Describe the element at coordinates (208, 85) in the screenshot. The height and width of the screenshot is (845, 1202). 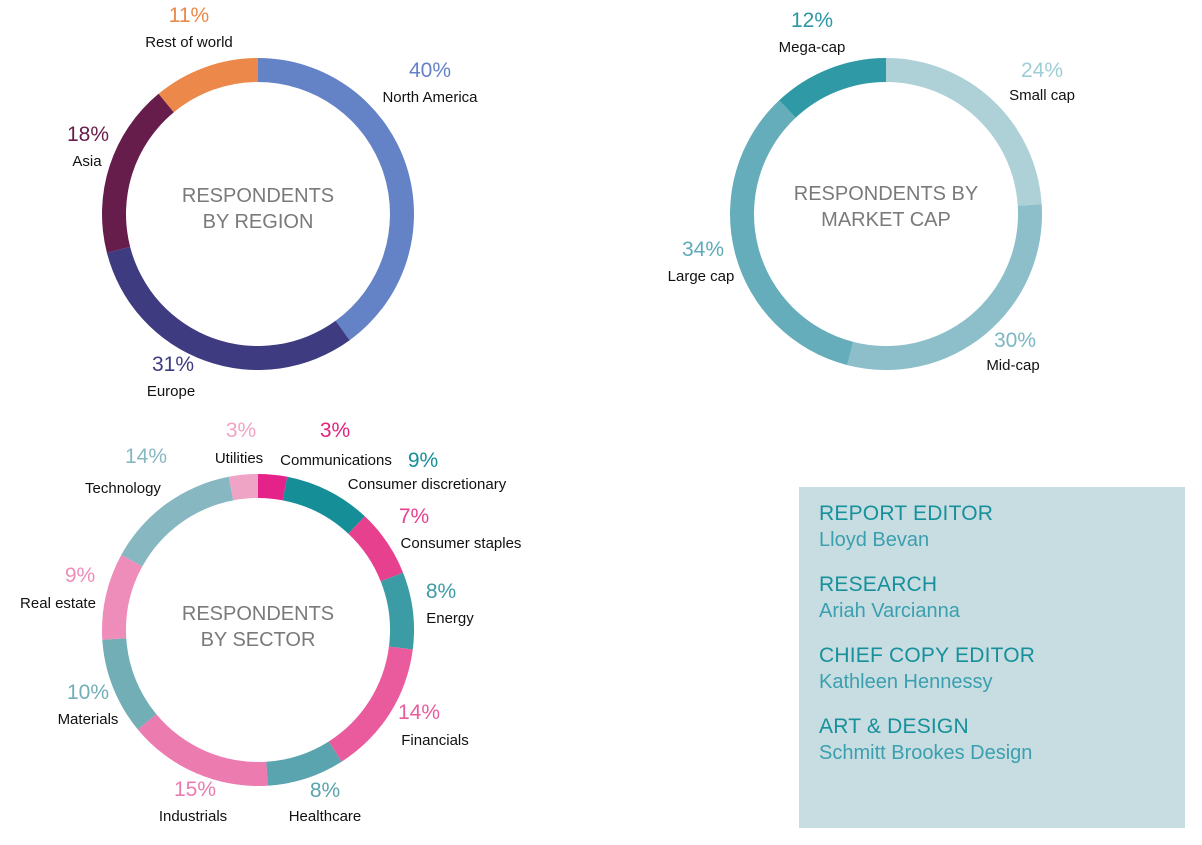
I see `slice-rest-of-world` at that location.